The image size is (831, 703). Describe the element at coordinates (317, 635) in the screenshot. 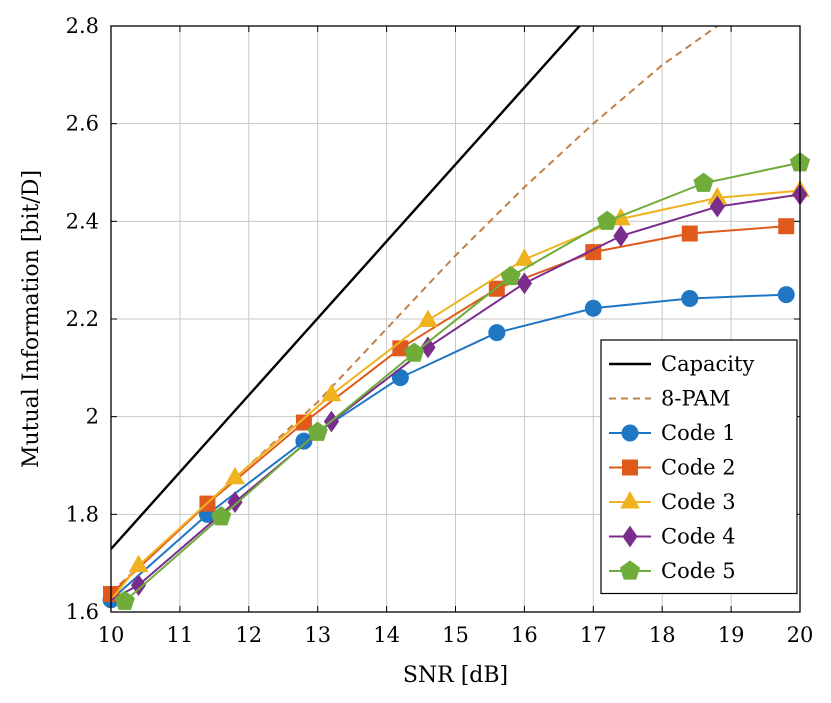

I see `x-tick-label: 13` at that location.